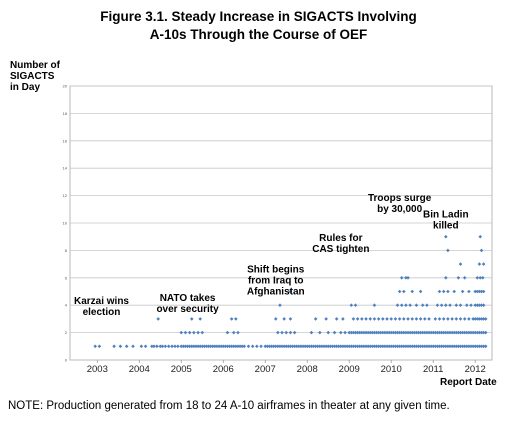  Describe the element at coordinates (307, 369) in the screenshot. I see `x-tick-label: 2008` at that location.